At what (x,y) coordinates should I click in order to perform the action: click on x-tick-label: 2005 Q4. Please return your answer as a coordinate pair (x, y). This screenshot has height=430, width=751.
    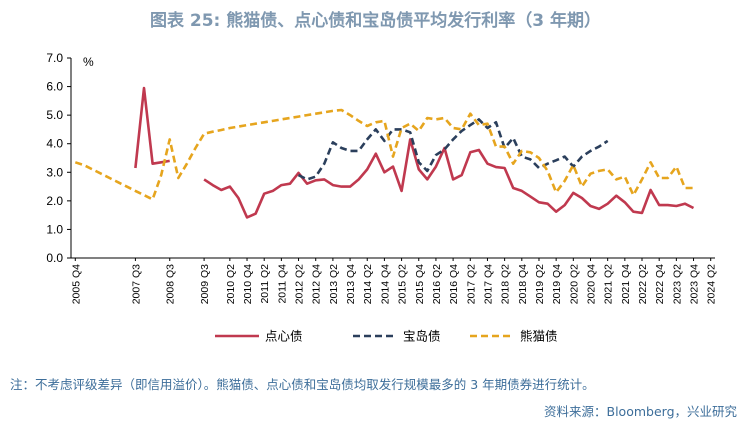
    Looking at the image, I should click on (76, 284).